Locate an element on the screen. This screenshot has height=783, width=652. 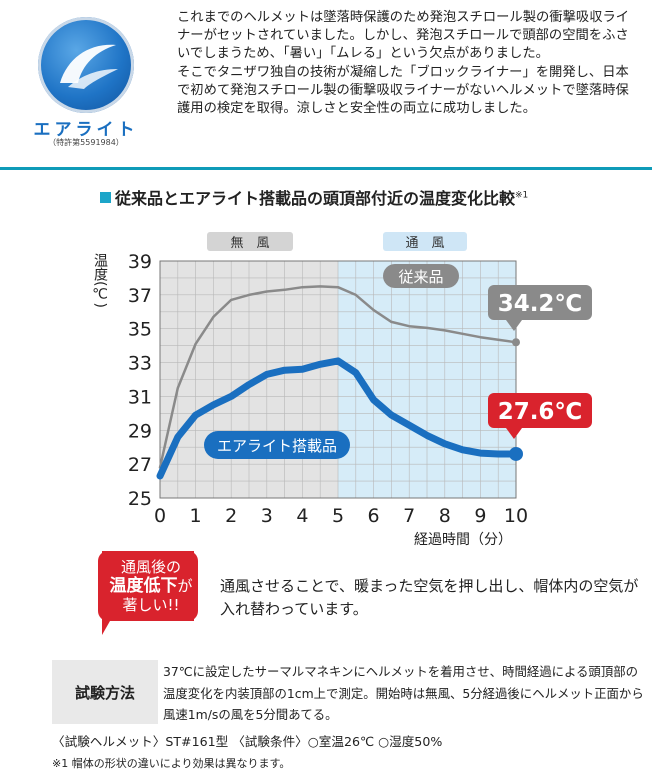
chart-title-note: ※1 is located at coordinates (522, 195).